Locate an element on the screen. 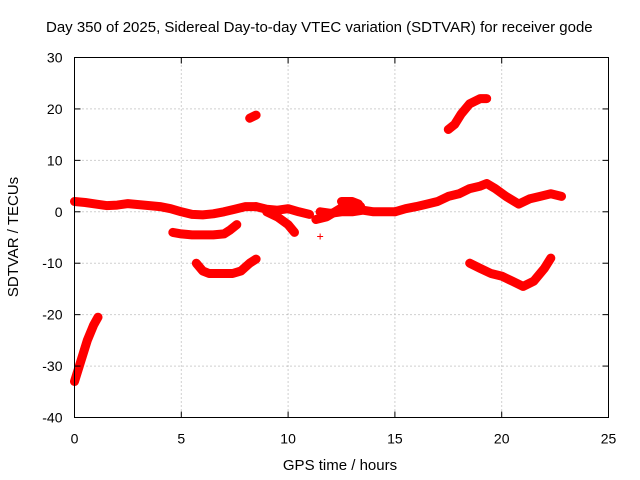 The height and width of the screenshot is (480, 640). y-tick-label: -30 is located at coordinates (52, 366).